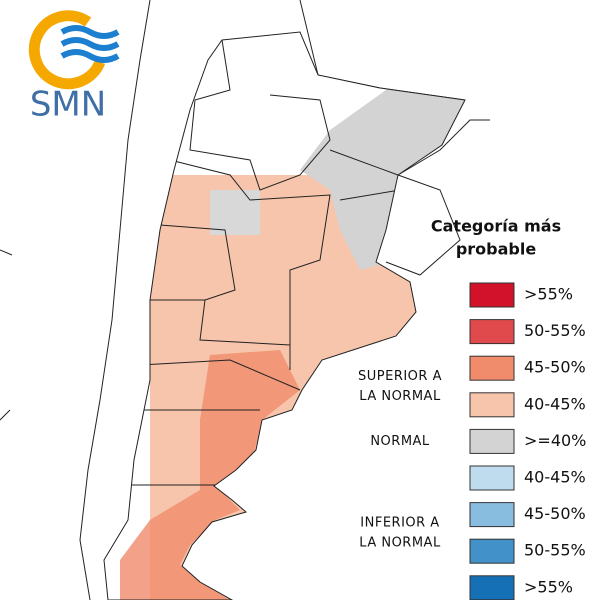 The image size is (600, 600). I want to click on group-label: NORMAL, so click(400, 441).